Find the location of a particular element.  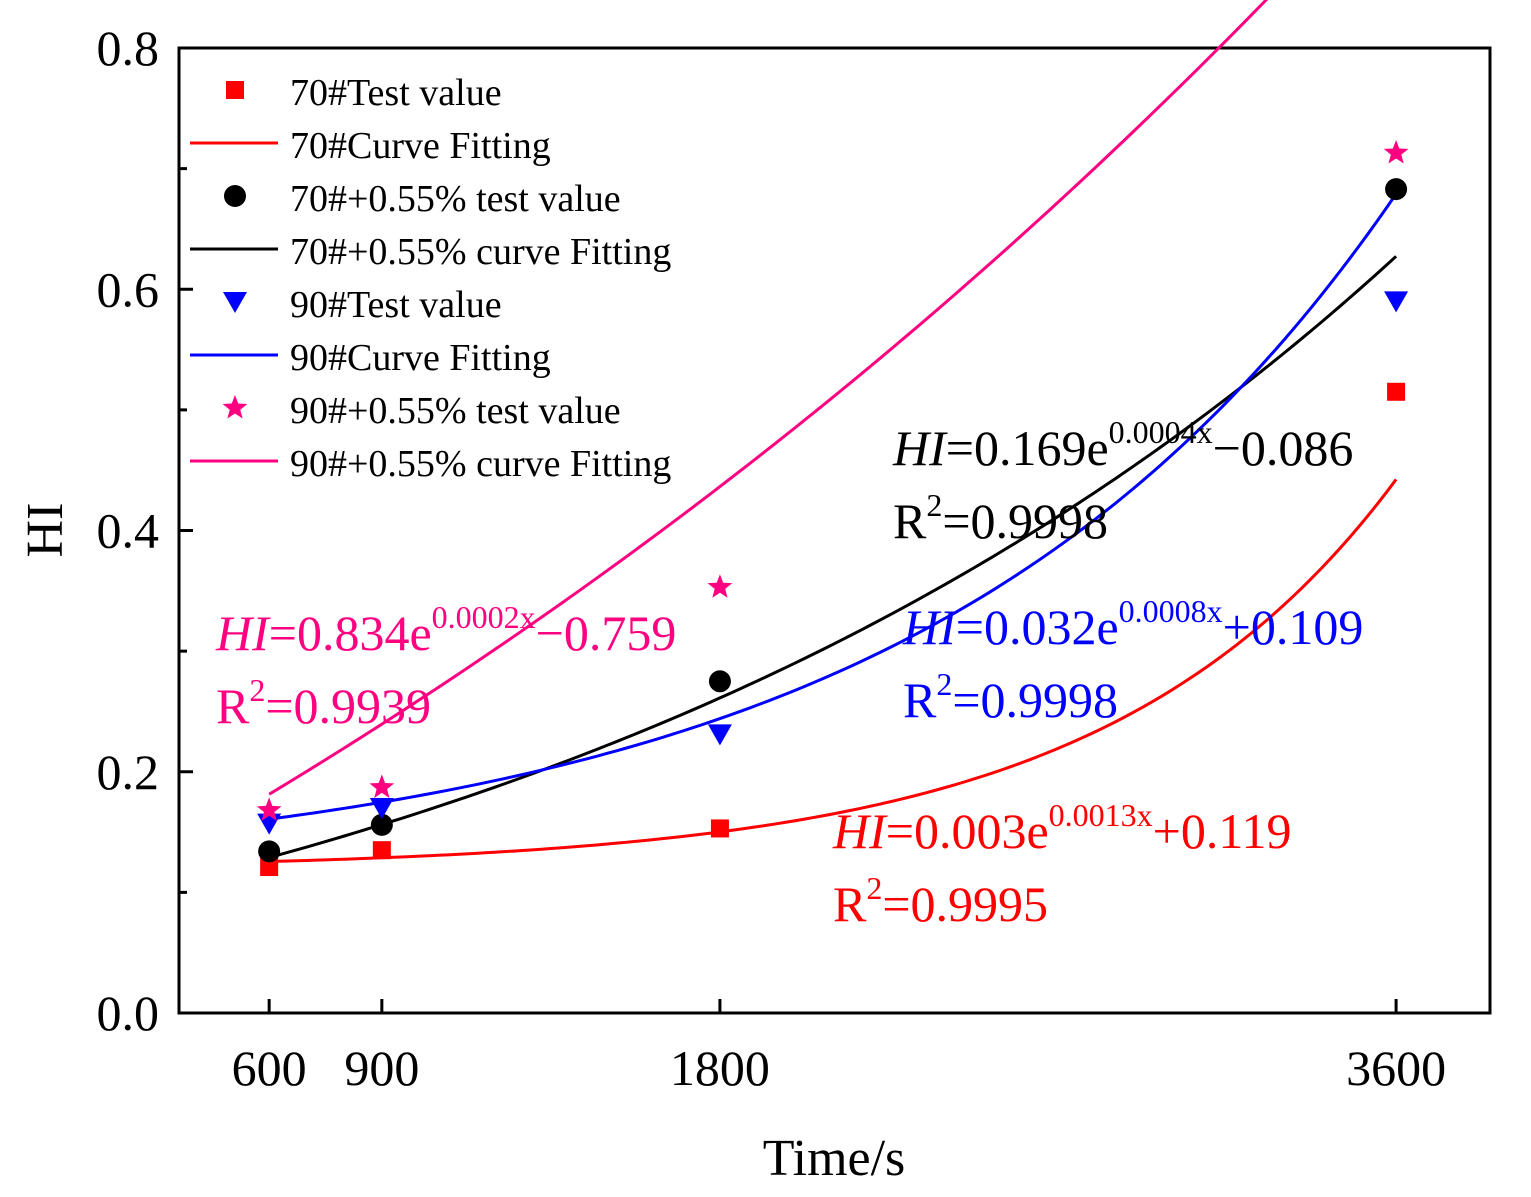

legend-label: 90#Curve Fitting is located at coordinates (420, 358).